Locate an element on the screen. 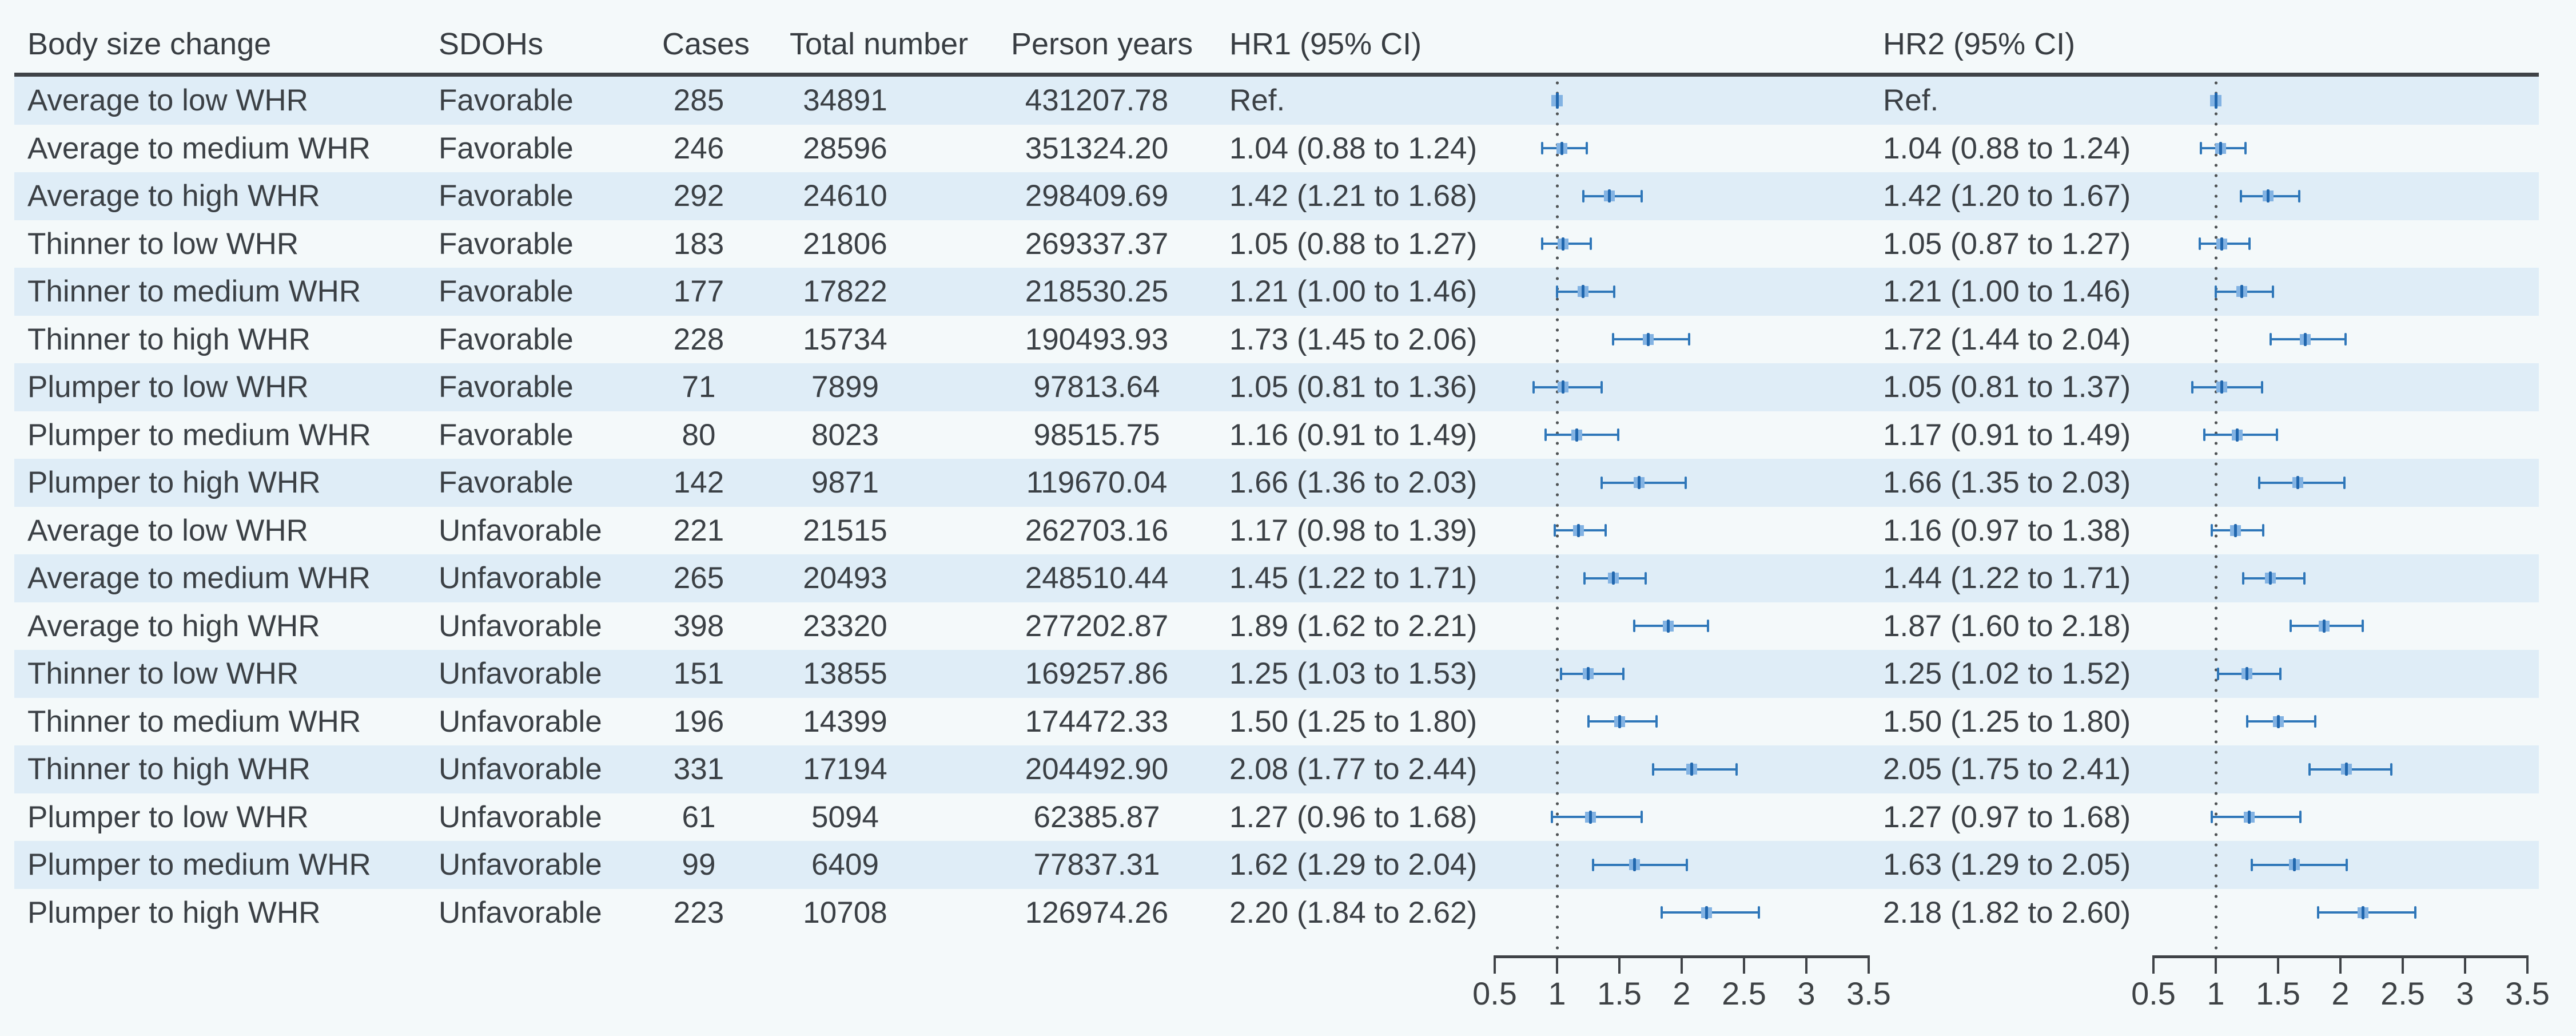  x-axis-tick-label: 3 is located at coordinates (1806, 993).